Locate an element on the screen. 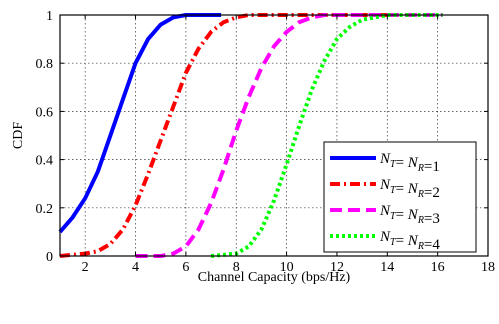 This screenshot has height=324, width=499. x-tick-label: 18 is located at coordinates (488, 267).